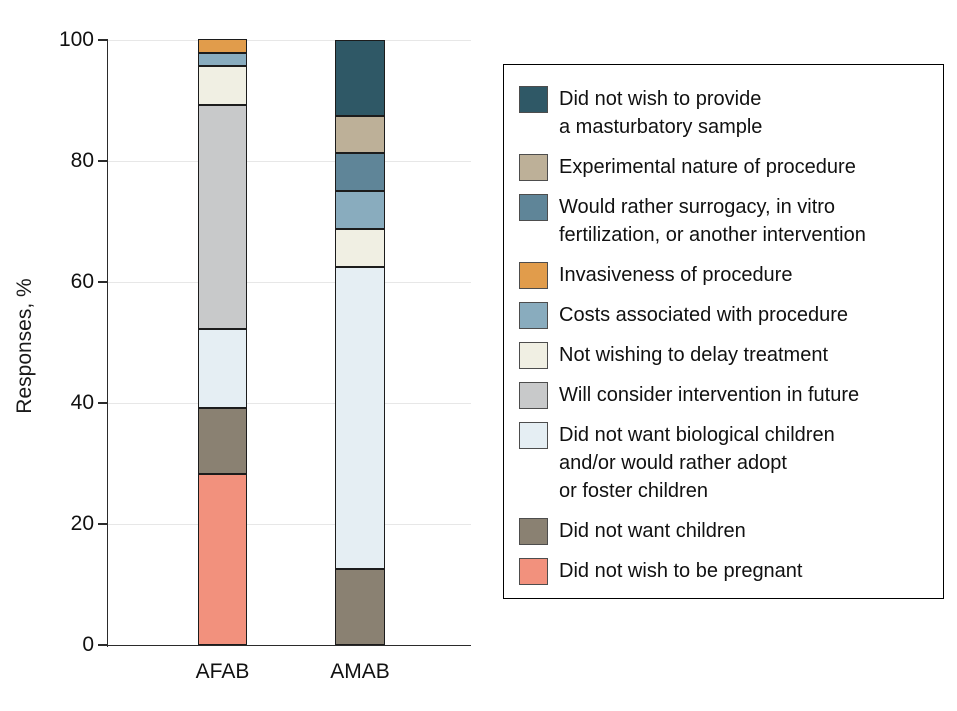 The image size is (957, 711). I want to click on bar-amab, so click(360, 342).